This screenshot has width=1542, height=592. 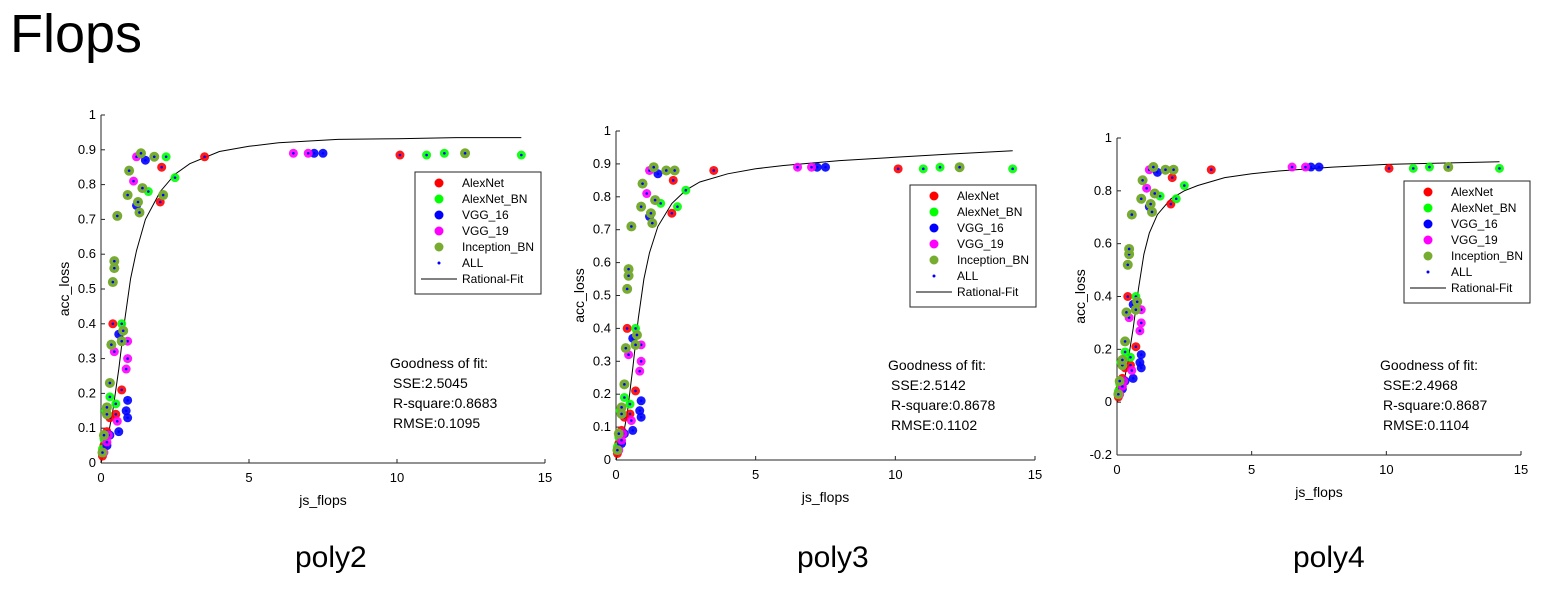 What do you see at coordinates (814, 305) in the screenshot?
I see `fit-curve` at bounding box center [814, 305].